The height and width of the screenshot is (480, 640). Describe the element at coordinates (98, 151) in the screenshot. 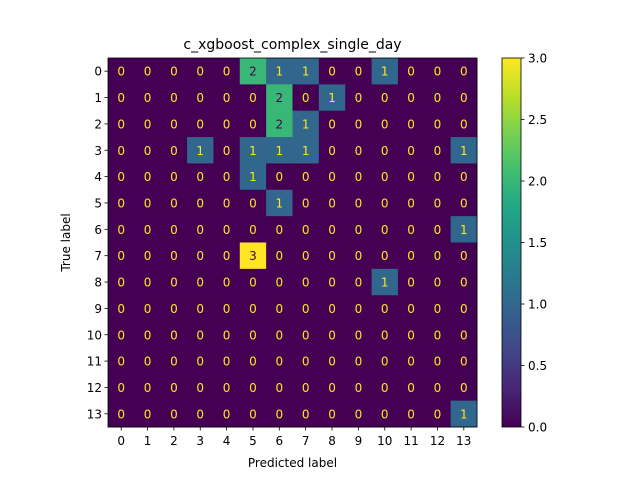

I see `y-tick-label: 3` at that location.